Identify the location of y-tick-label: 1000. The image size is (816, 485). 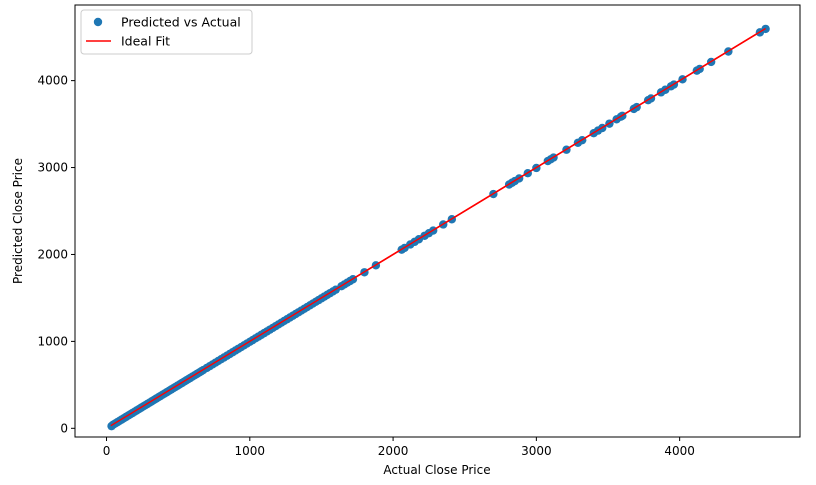
(52, 341).